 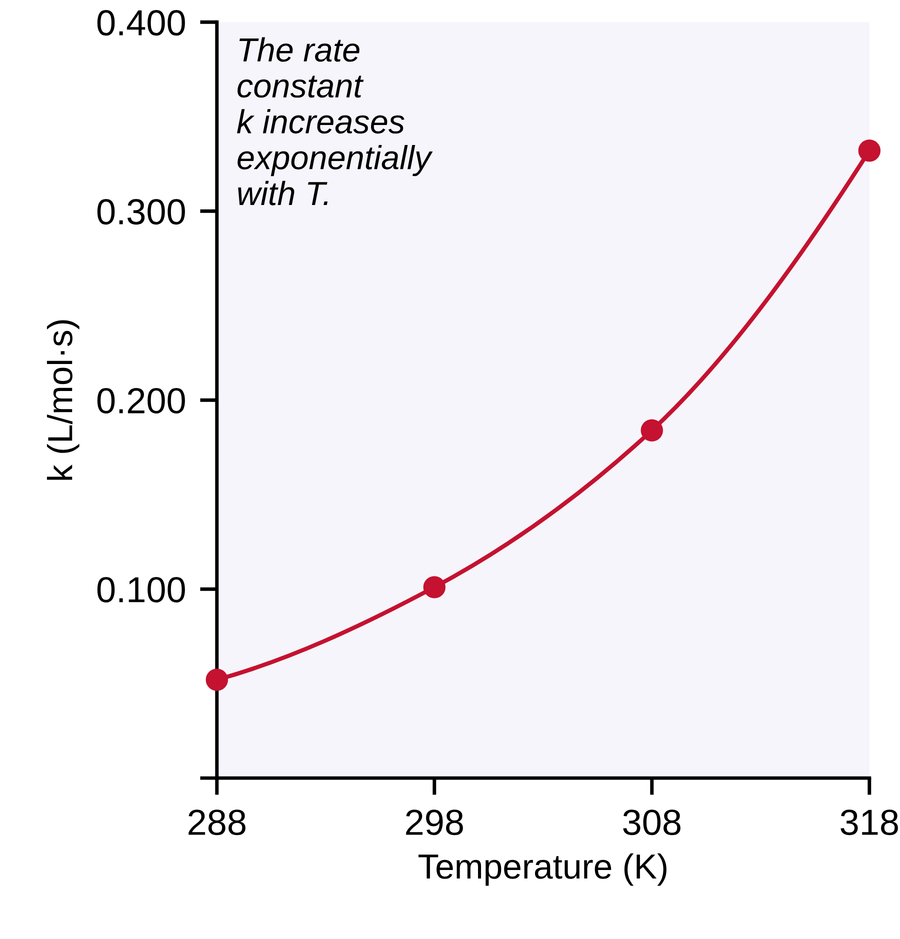 I want to click on y-tick-label: 0.400, so click(x=141, y=23).